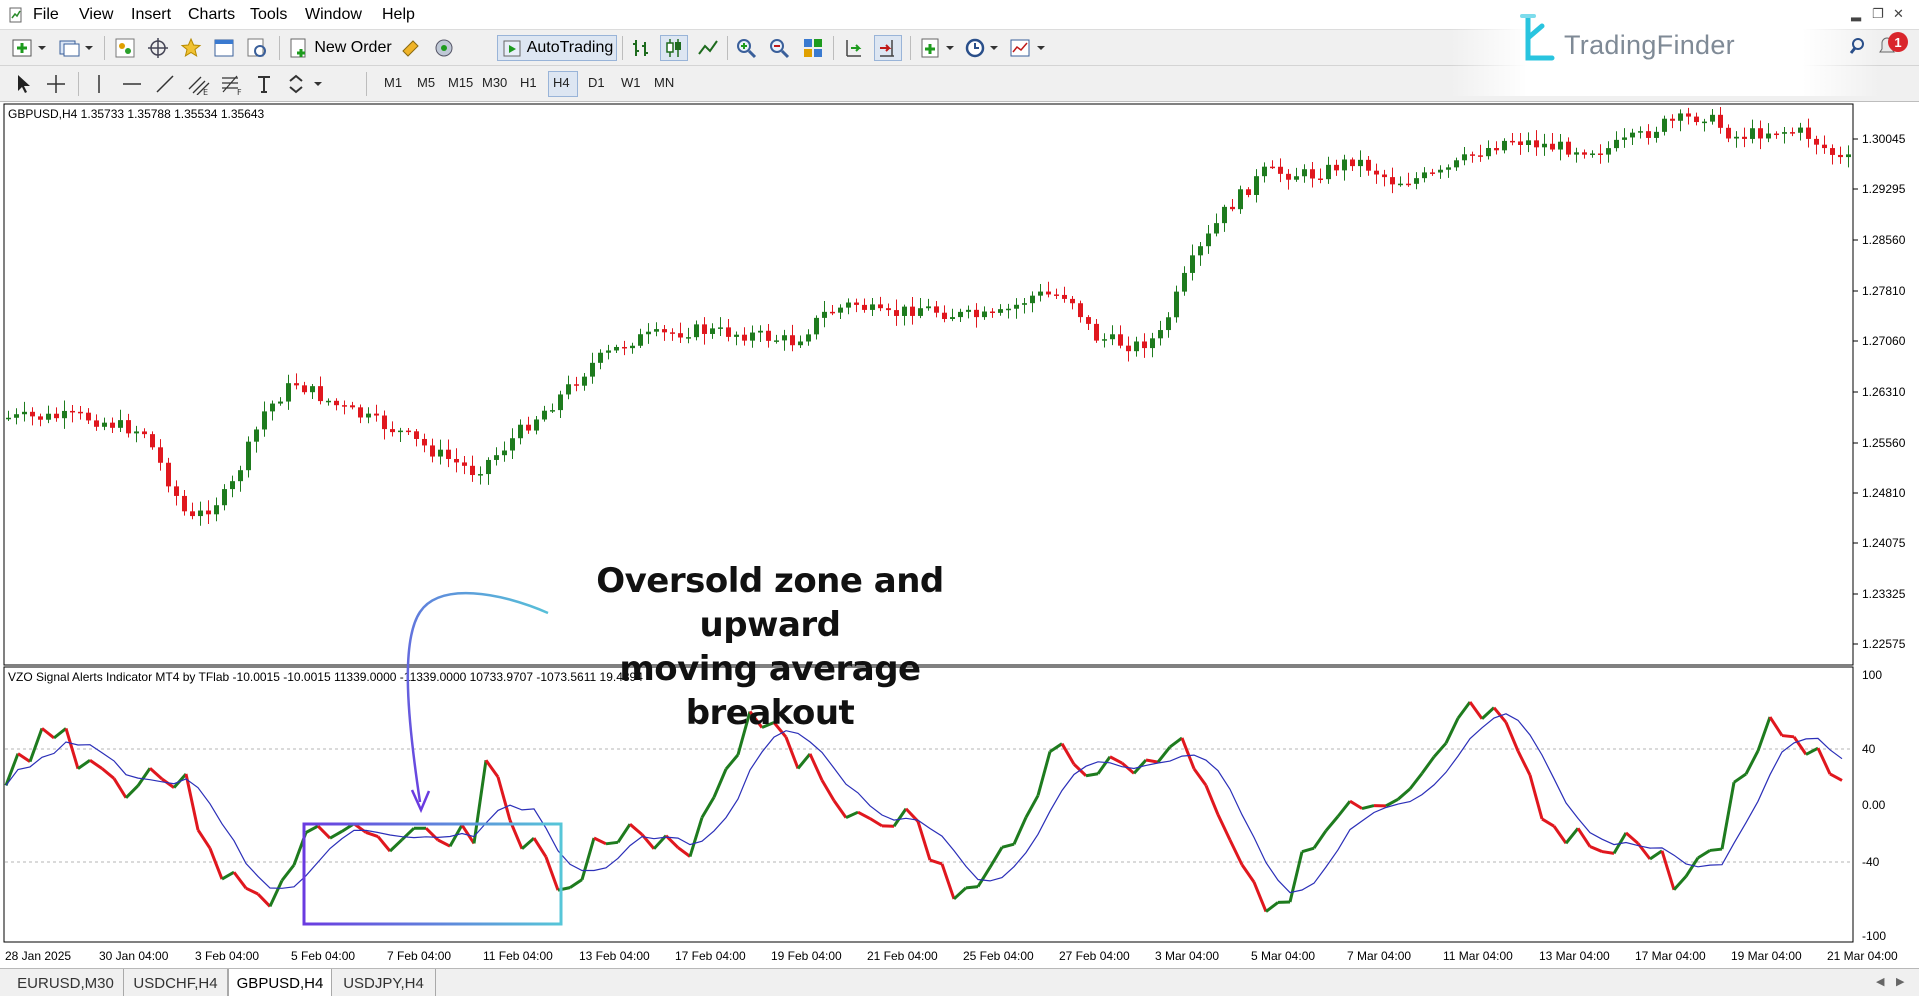  Describe the element at coordinates (393, 82) in the screenshot. I see `timeframe-m1: M1` at that location.